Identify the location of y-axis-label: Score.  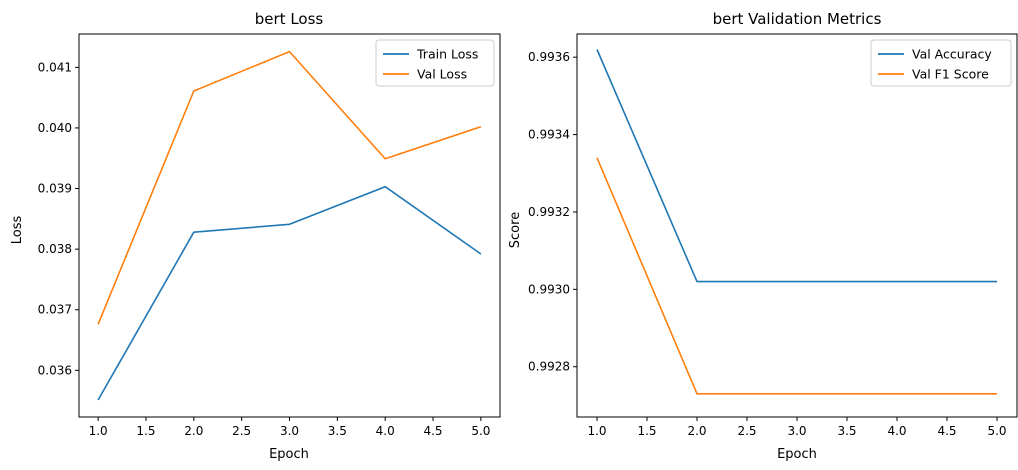
(515, 230).